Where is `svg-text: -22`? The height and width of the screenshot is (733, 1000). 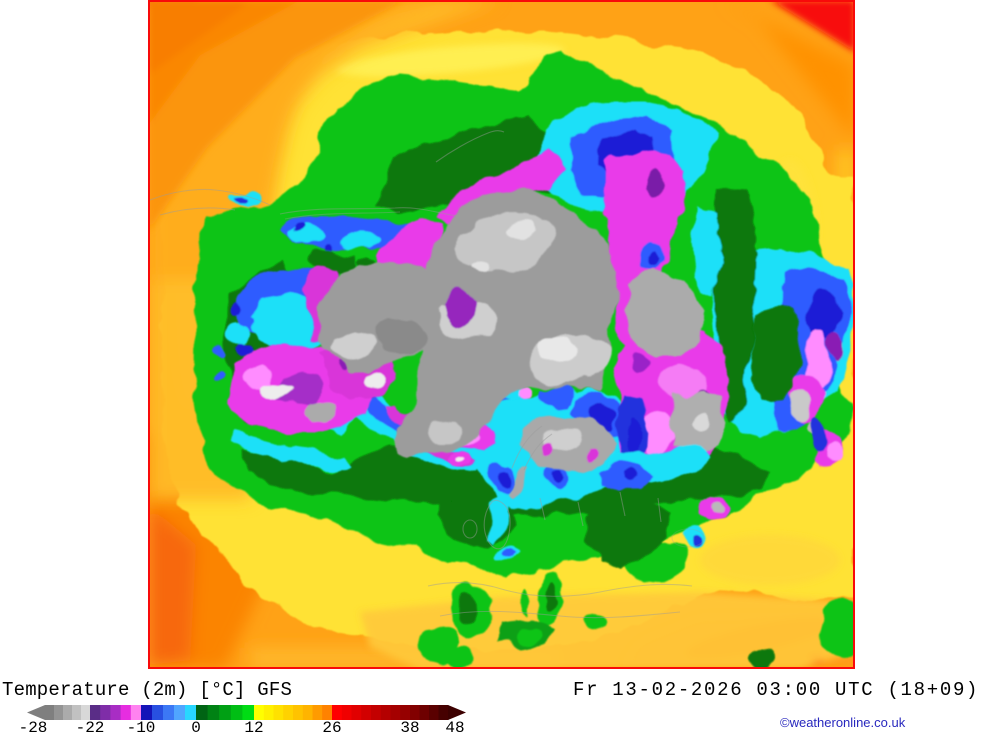
svg-text: -22 is located at coordinates (90, 726).